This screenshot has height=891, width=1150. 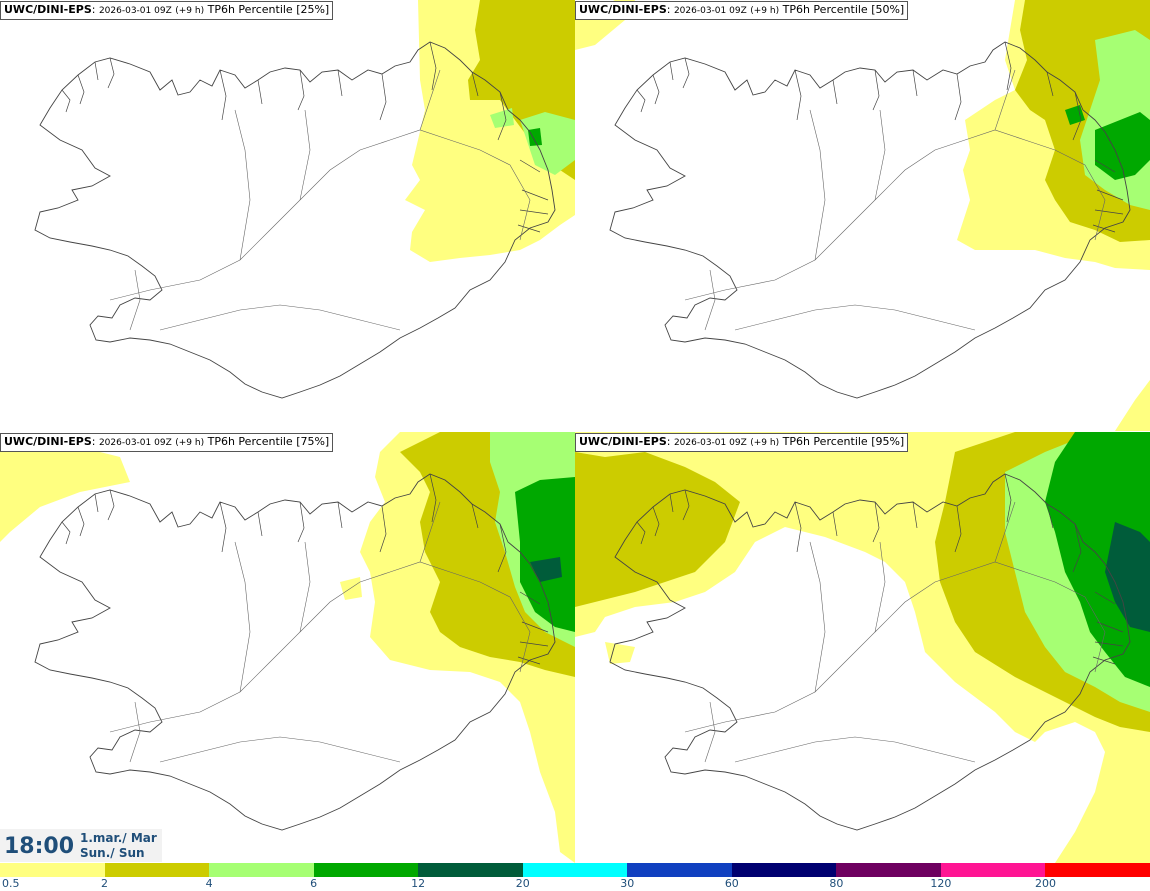 What do you see at coordinates (118, 838) in the screenshot?
I see `valid-date: 1.mar./ Mar` at bounding box center [118, 838].